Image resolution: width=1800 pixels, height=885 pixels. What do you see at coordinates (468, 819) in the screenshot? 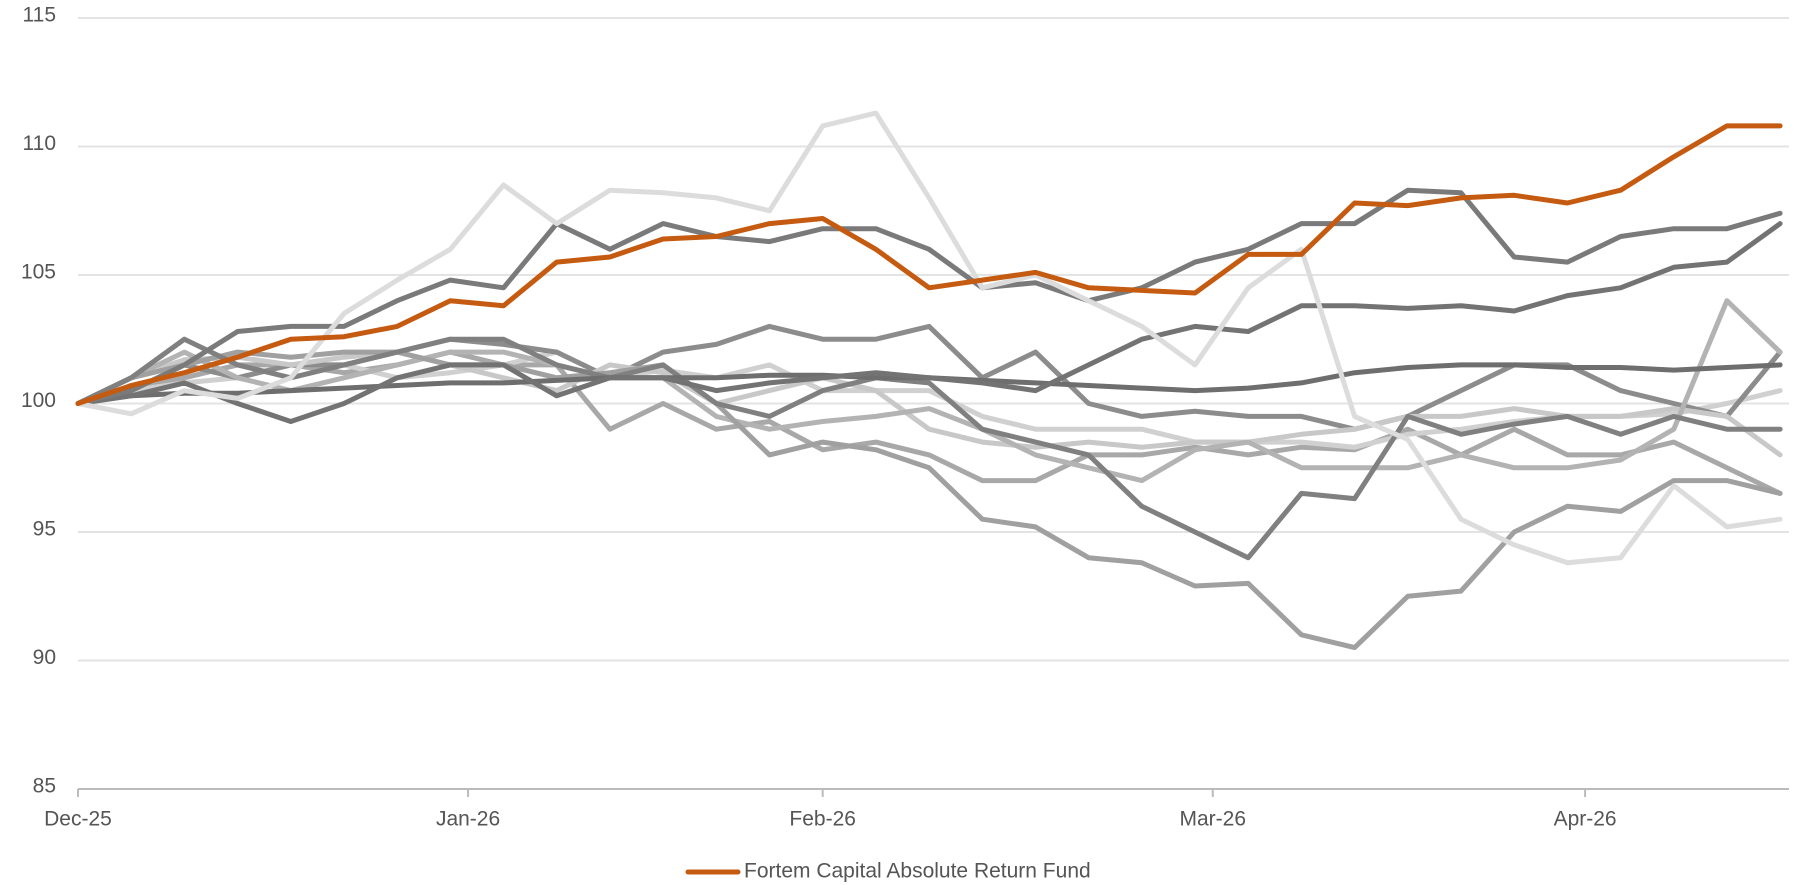
I see `x-tick-label: Jan-26` at bounding box center [468, 819].